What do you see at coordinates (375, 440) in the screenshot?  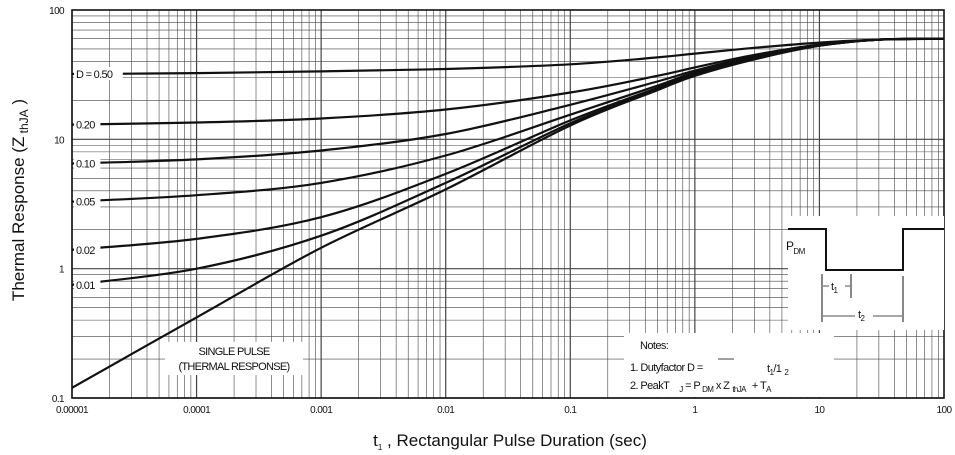 I see `x-axis-title-main: t` at bounding box center [375, 440].